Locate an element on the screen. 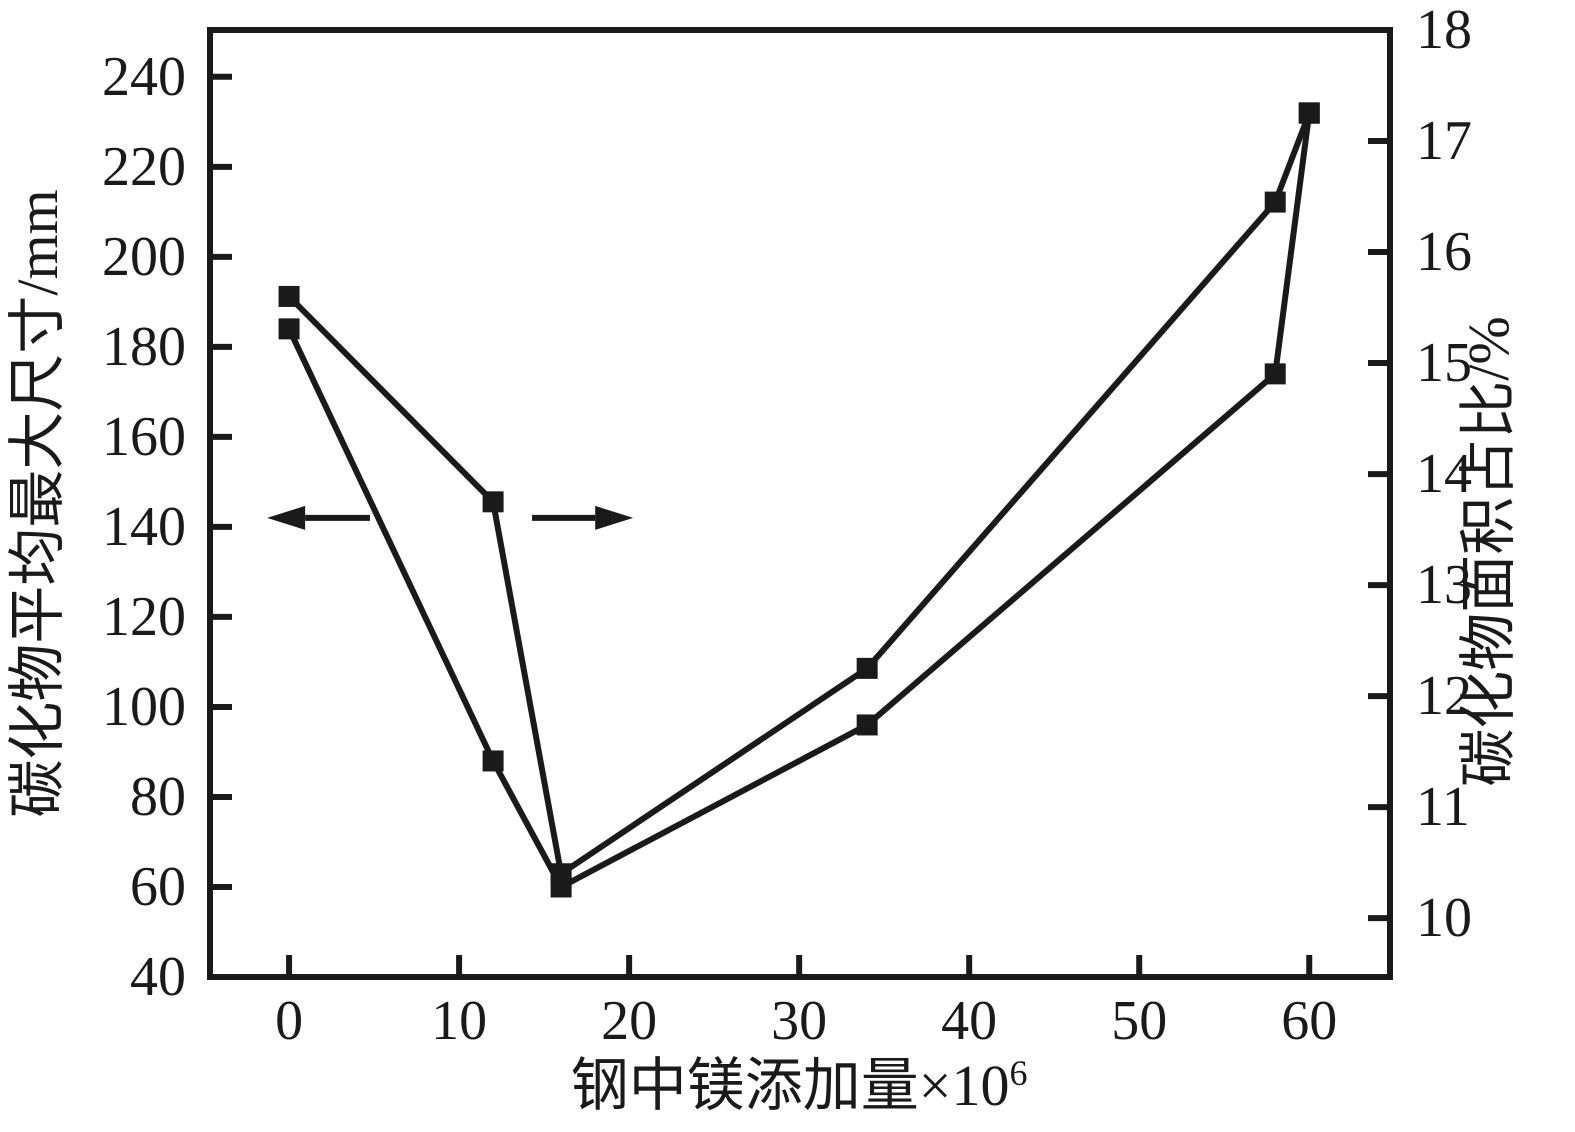  y-right-tick-label: 10 is located at coordinates (1444, 918).